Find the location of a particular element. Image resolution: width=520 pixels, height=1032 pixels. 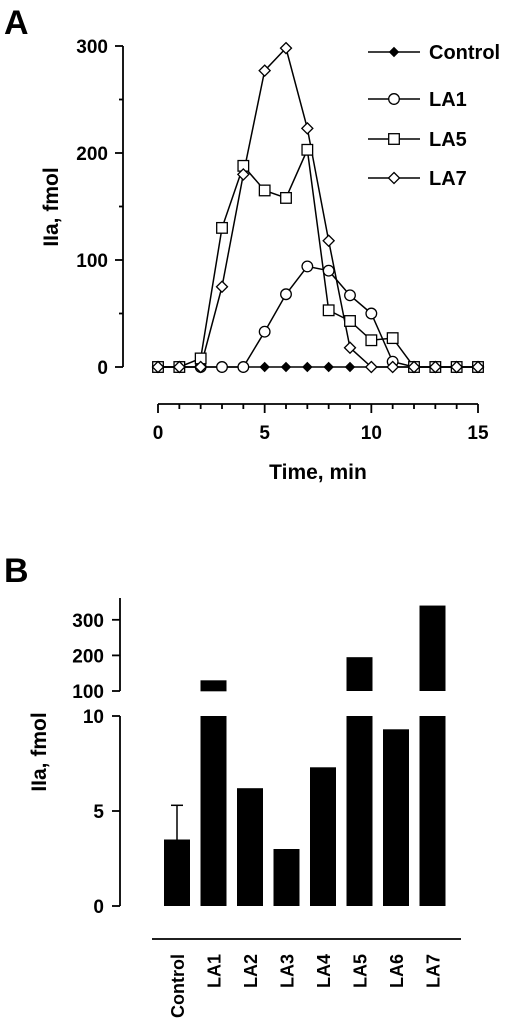

x-tick-label-la7: LA7 is located at coordinates (434, 971).